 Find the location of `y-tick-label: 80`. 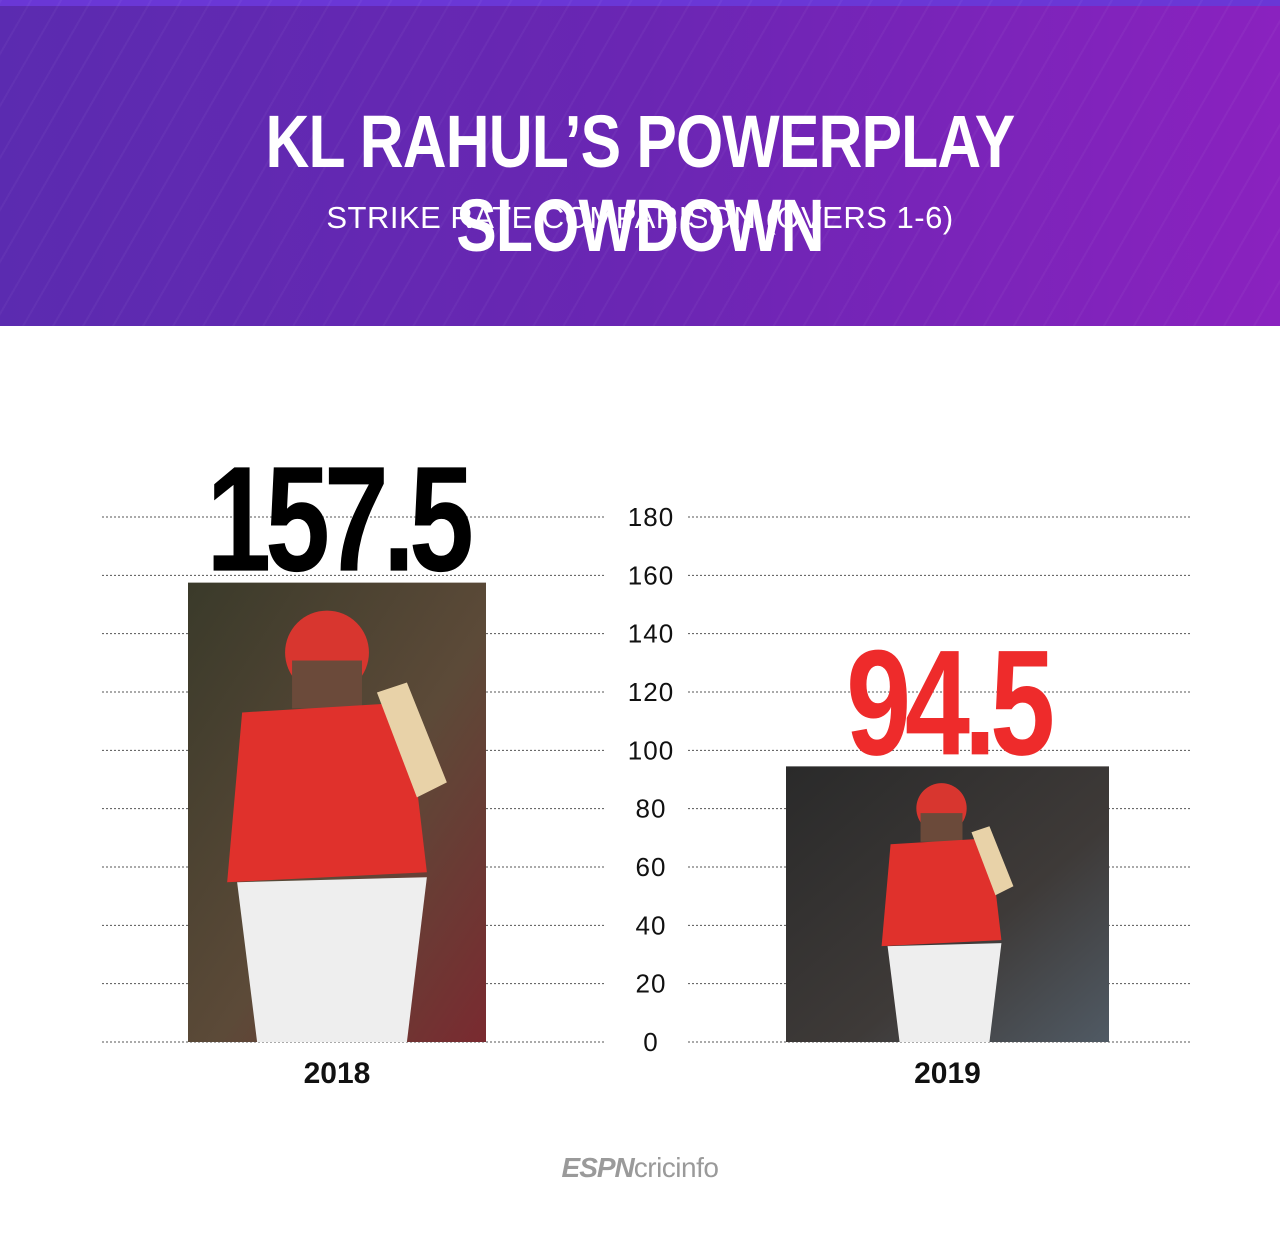

y-tick-label: 80 is located at coordinates (651, 809).